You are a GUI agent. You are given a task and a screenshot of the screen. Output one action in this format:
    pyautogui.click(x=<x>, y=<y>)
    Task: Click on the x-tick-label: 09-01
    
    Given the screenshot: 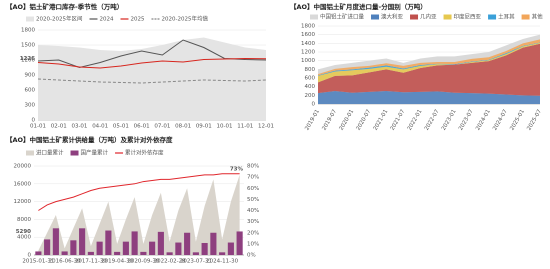 What is the action you would take?
    pyautogui.click(x=204, y=127)
    